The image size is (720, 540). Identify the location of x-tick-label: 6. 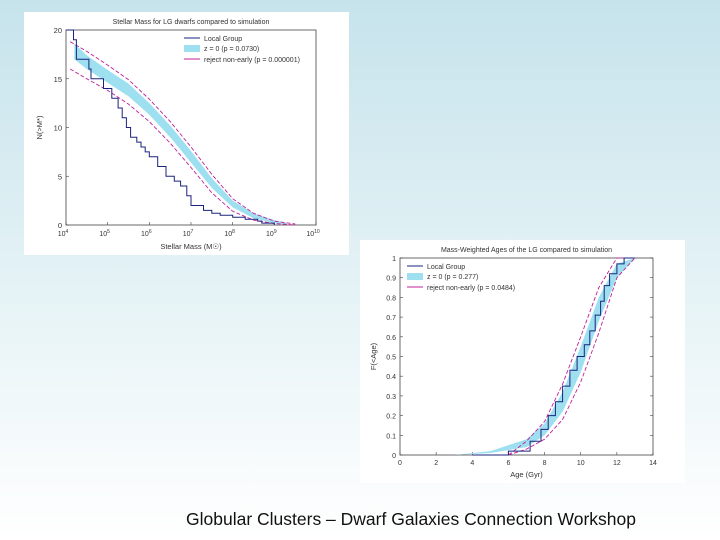
(508, 463).